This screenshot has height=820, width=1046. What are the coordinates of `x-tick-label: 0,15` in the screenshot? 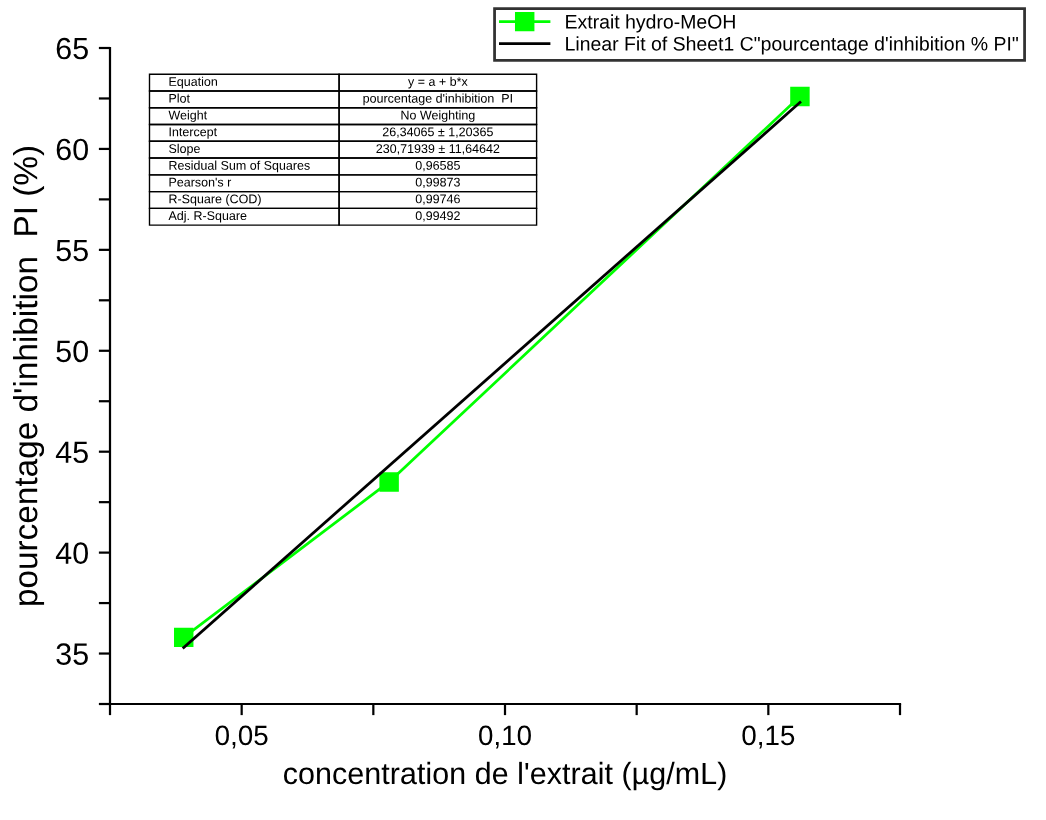 It's located at (768, 737).